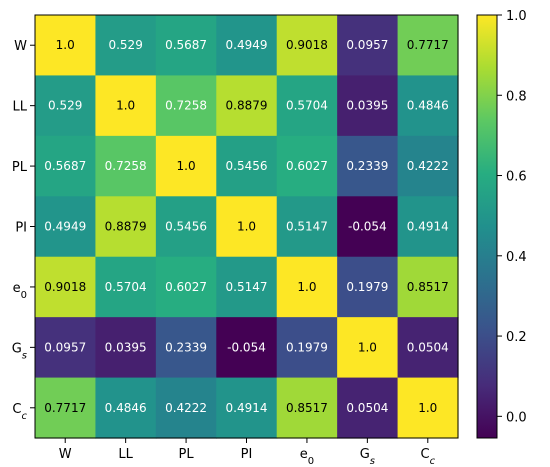 The width and height of the screenshot is (550, 467). What do you see at coordinates (428, 457) in the screenshot?
I see `x-tick-label: Cc` at bounding box center [428, 457].